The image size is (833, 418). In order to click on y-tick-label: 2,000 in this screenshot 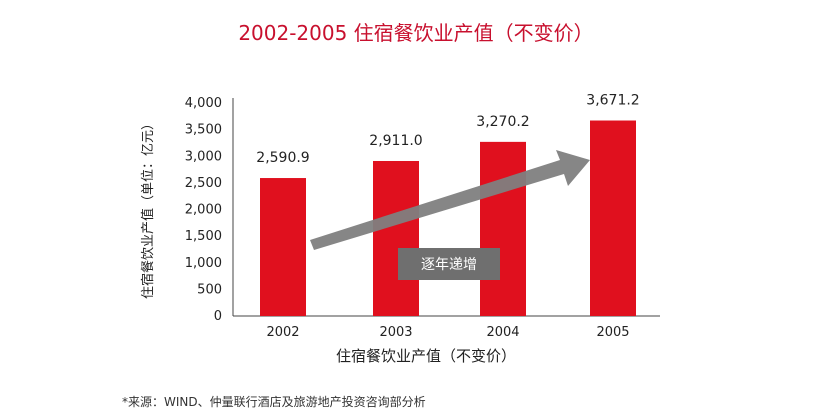, I will do `click(203, 210)`.